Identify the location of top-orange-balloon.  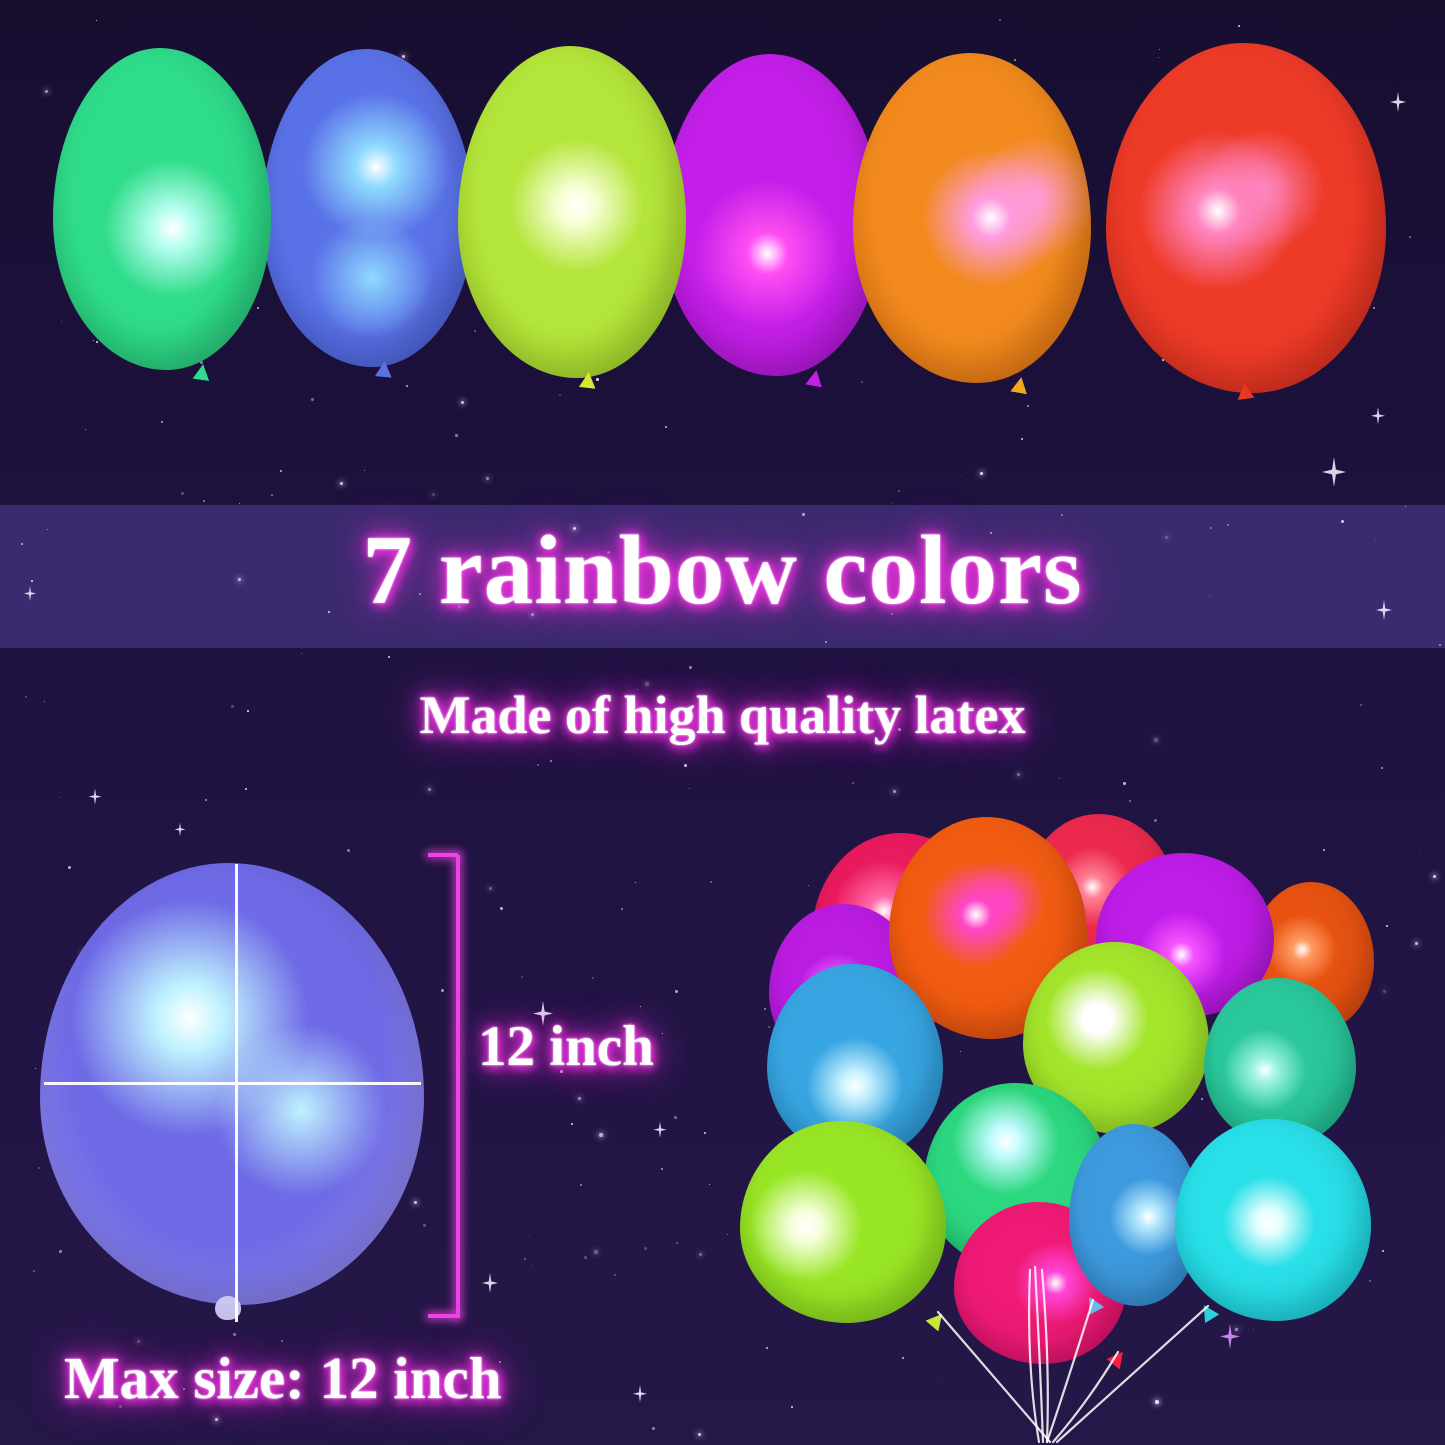
(972, 218).